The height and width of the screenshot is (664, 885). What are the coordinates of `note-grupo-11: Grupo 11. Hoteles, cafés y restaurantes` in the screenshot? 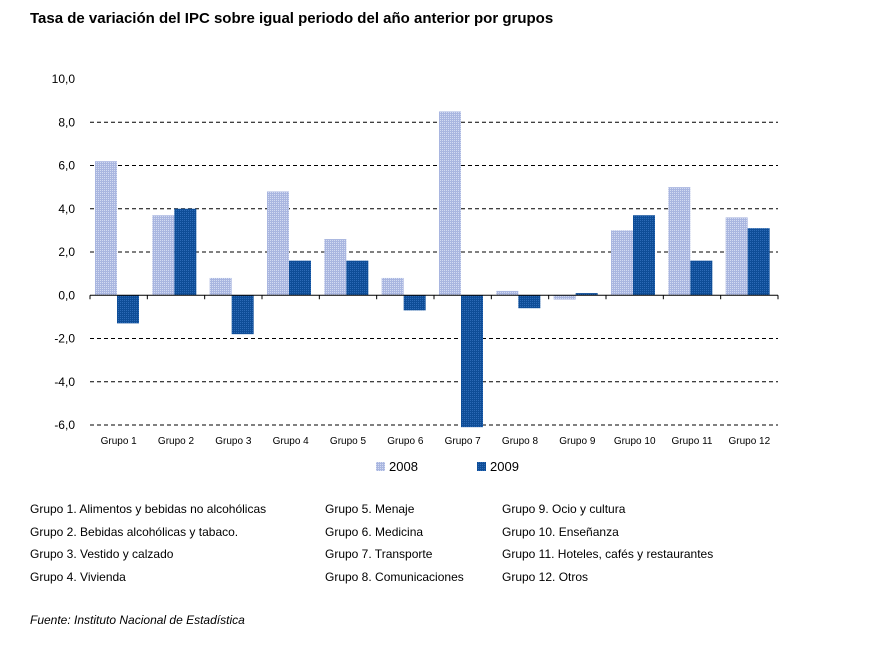 It's located at (608, 554).